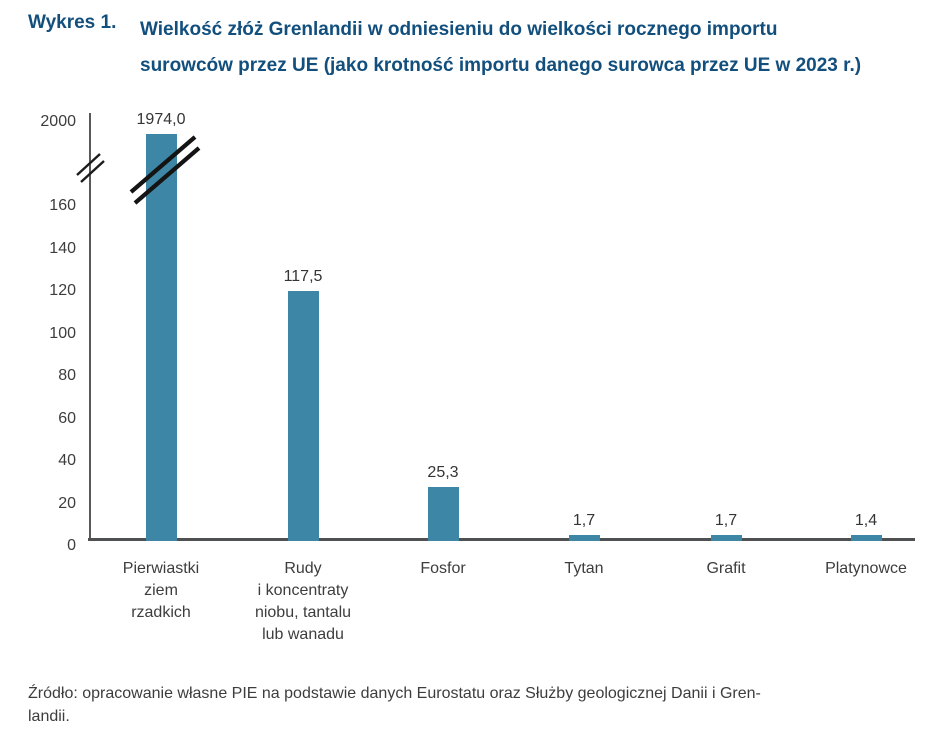 Image resolution: width=945 pixels, height=751 pixels. Describe the element at coordinates (90, 327) in the screenshot. I see `y-axis-line` at that location.